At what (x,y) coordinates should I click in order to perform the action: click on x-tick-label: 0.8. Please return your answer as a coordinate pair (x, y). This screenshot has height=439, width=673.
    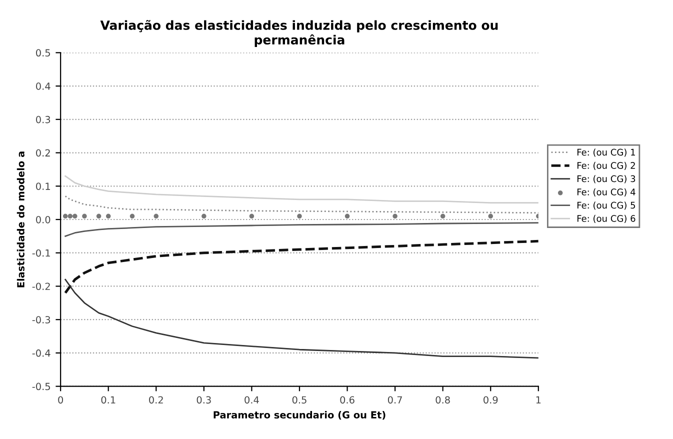
    Looking at the image, I should click on (443, 400).